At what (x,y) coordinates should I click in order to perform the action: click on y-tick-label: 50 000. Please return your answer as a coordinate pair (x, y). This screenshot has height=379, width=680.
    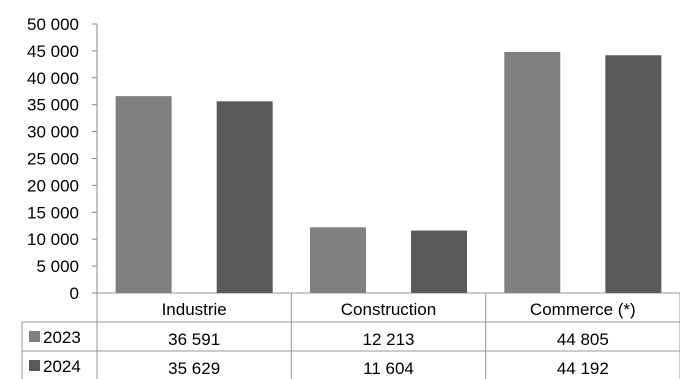
    Looking at the image, I should click on (53, 24).